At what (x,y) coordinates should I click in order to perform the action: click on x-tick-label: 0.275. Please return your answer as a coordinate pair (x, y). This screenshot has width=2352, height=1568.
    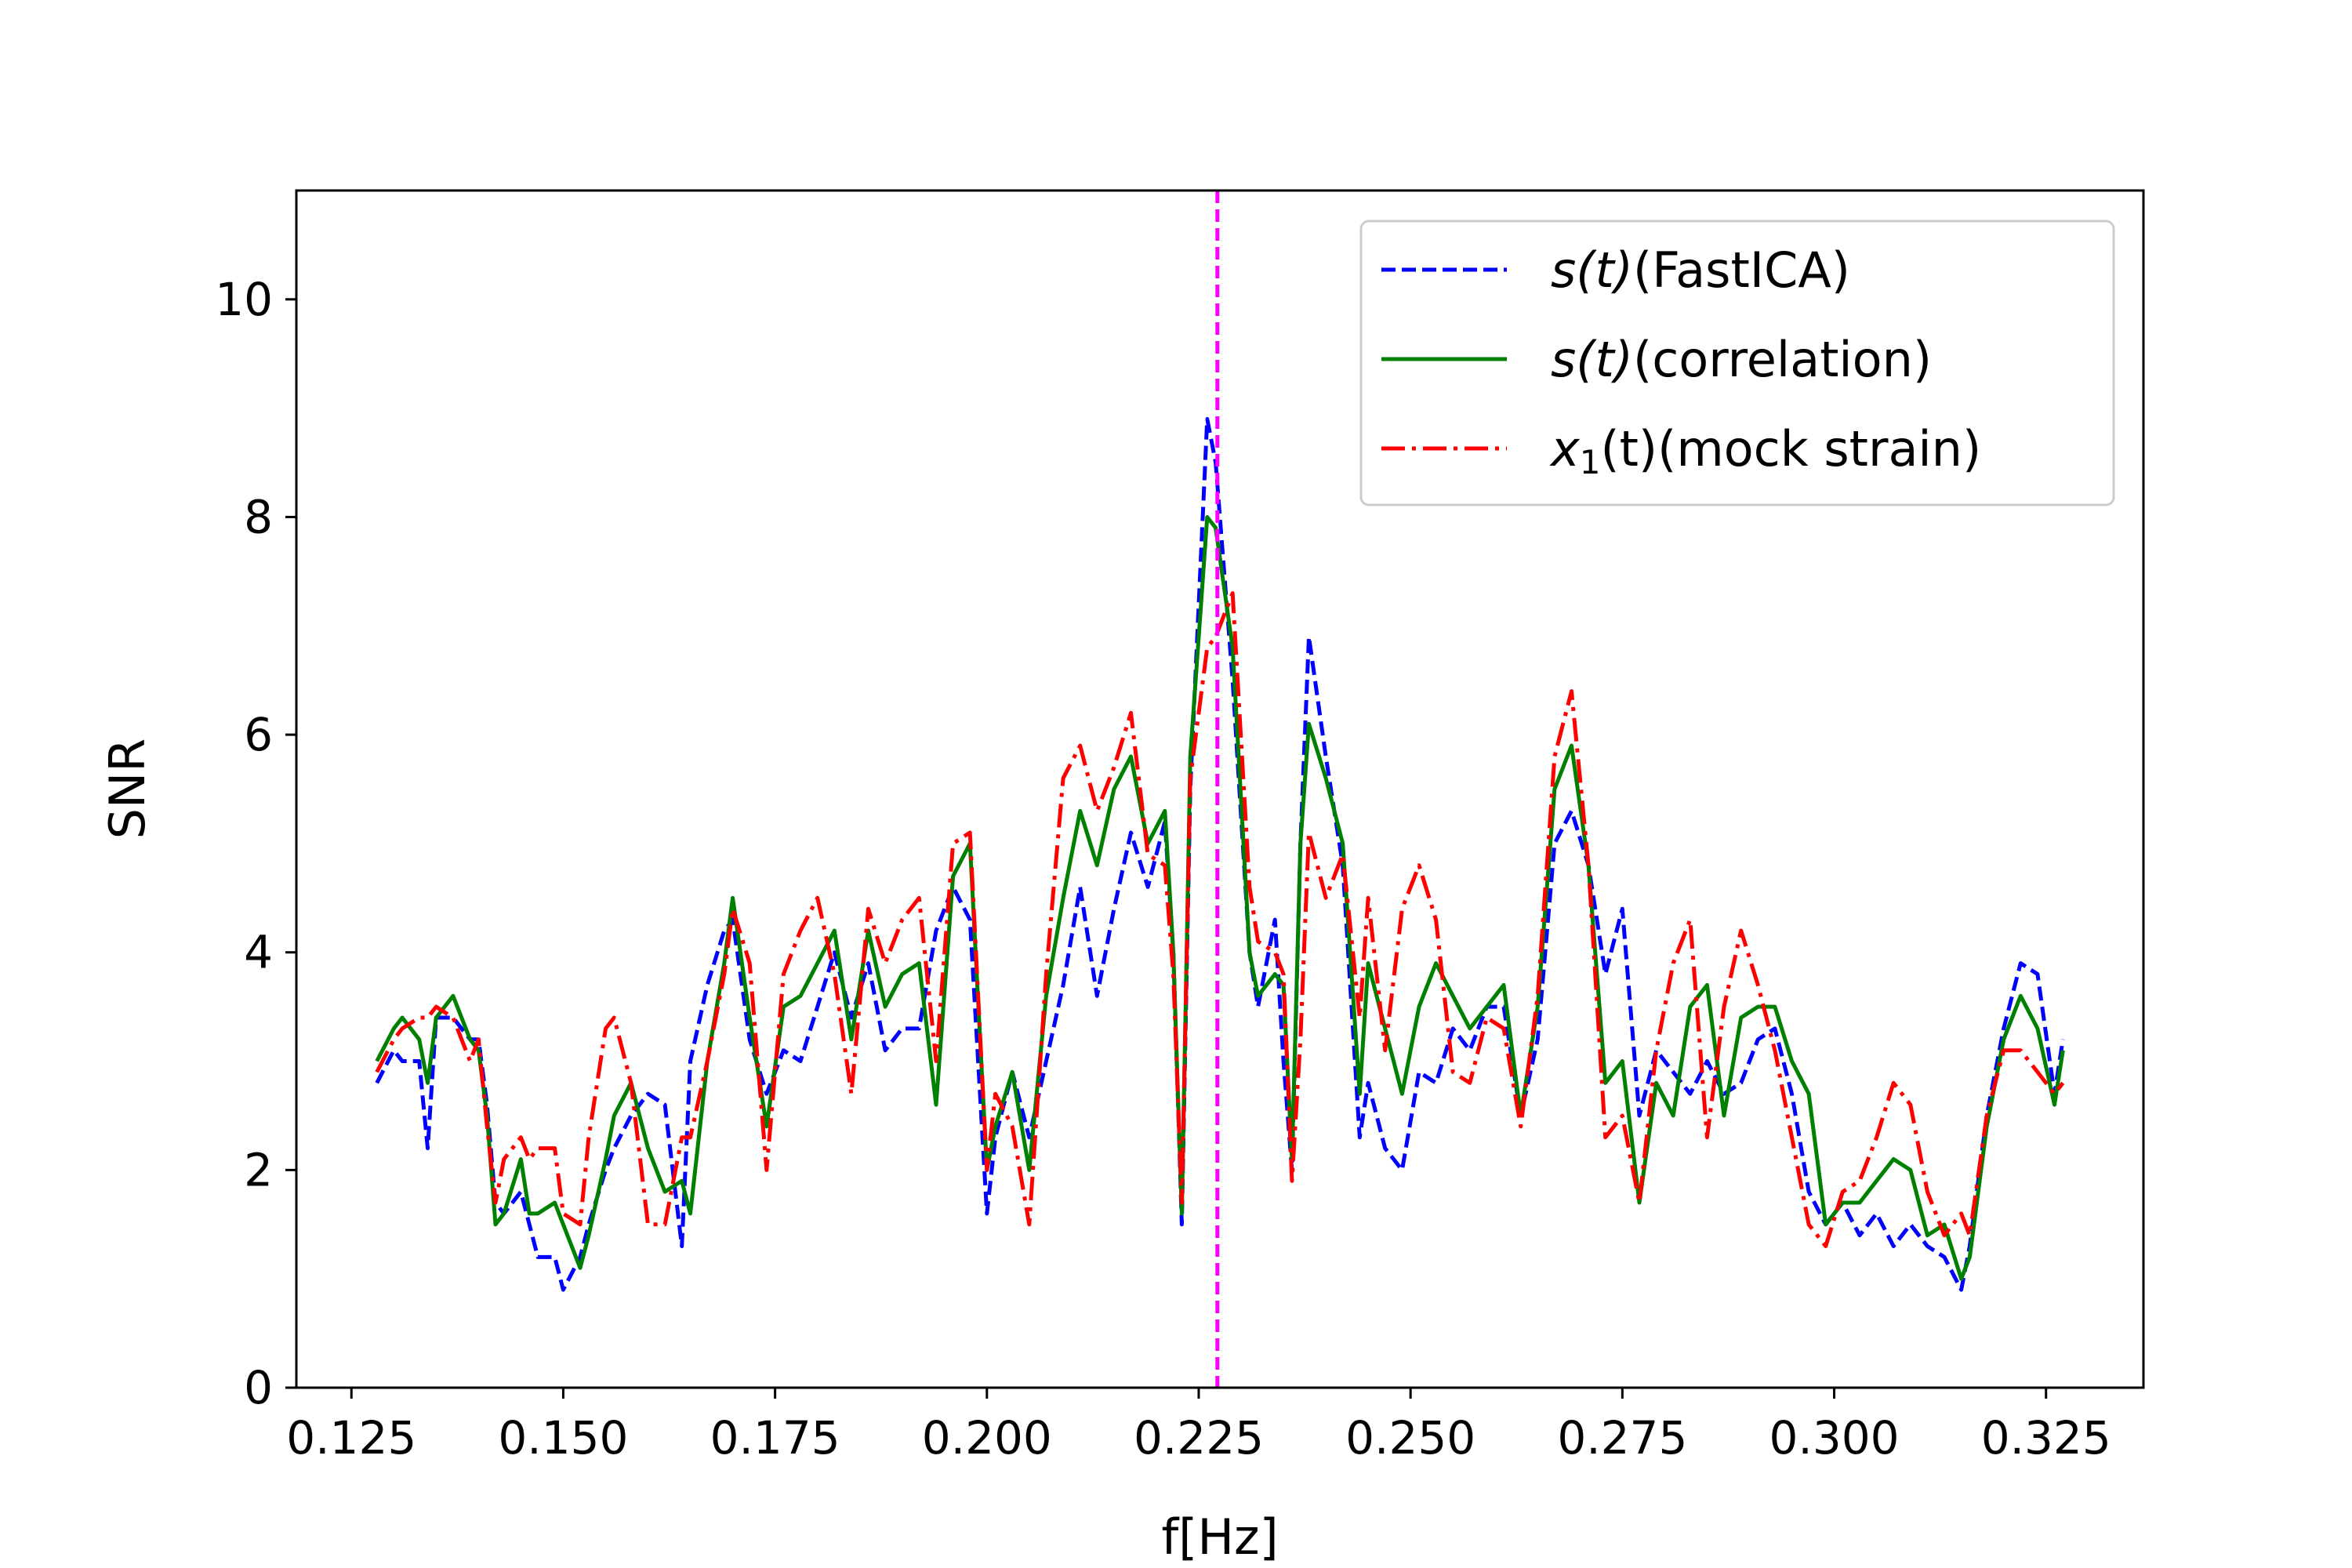
    Looking at the image, I should click on (1622, 1438).